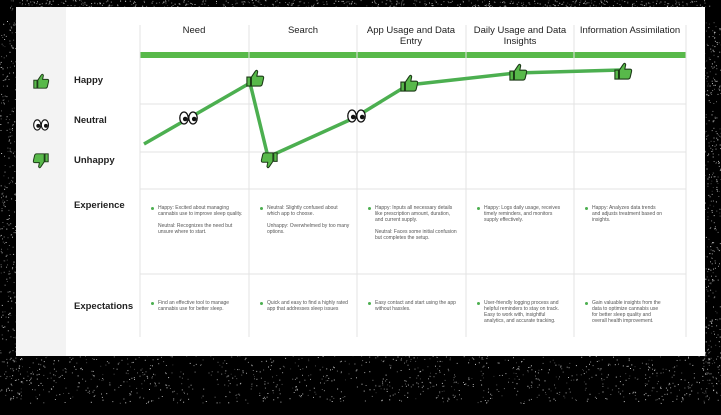 Image resolution: width=721 pixels, height=415 pixels. I want to click on stage-header-search: Search, so click(303, 30).